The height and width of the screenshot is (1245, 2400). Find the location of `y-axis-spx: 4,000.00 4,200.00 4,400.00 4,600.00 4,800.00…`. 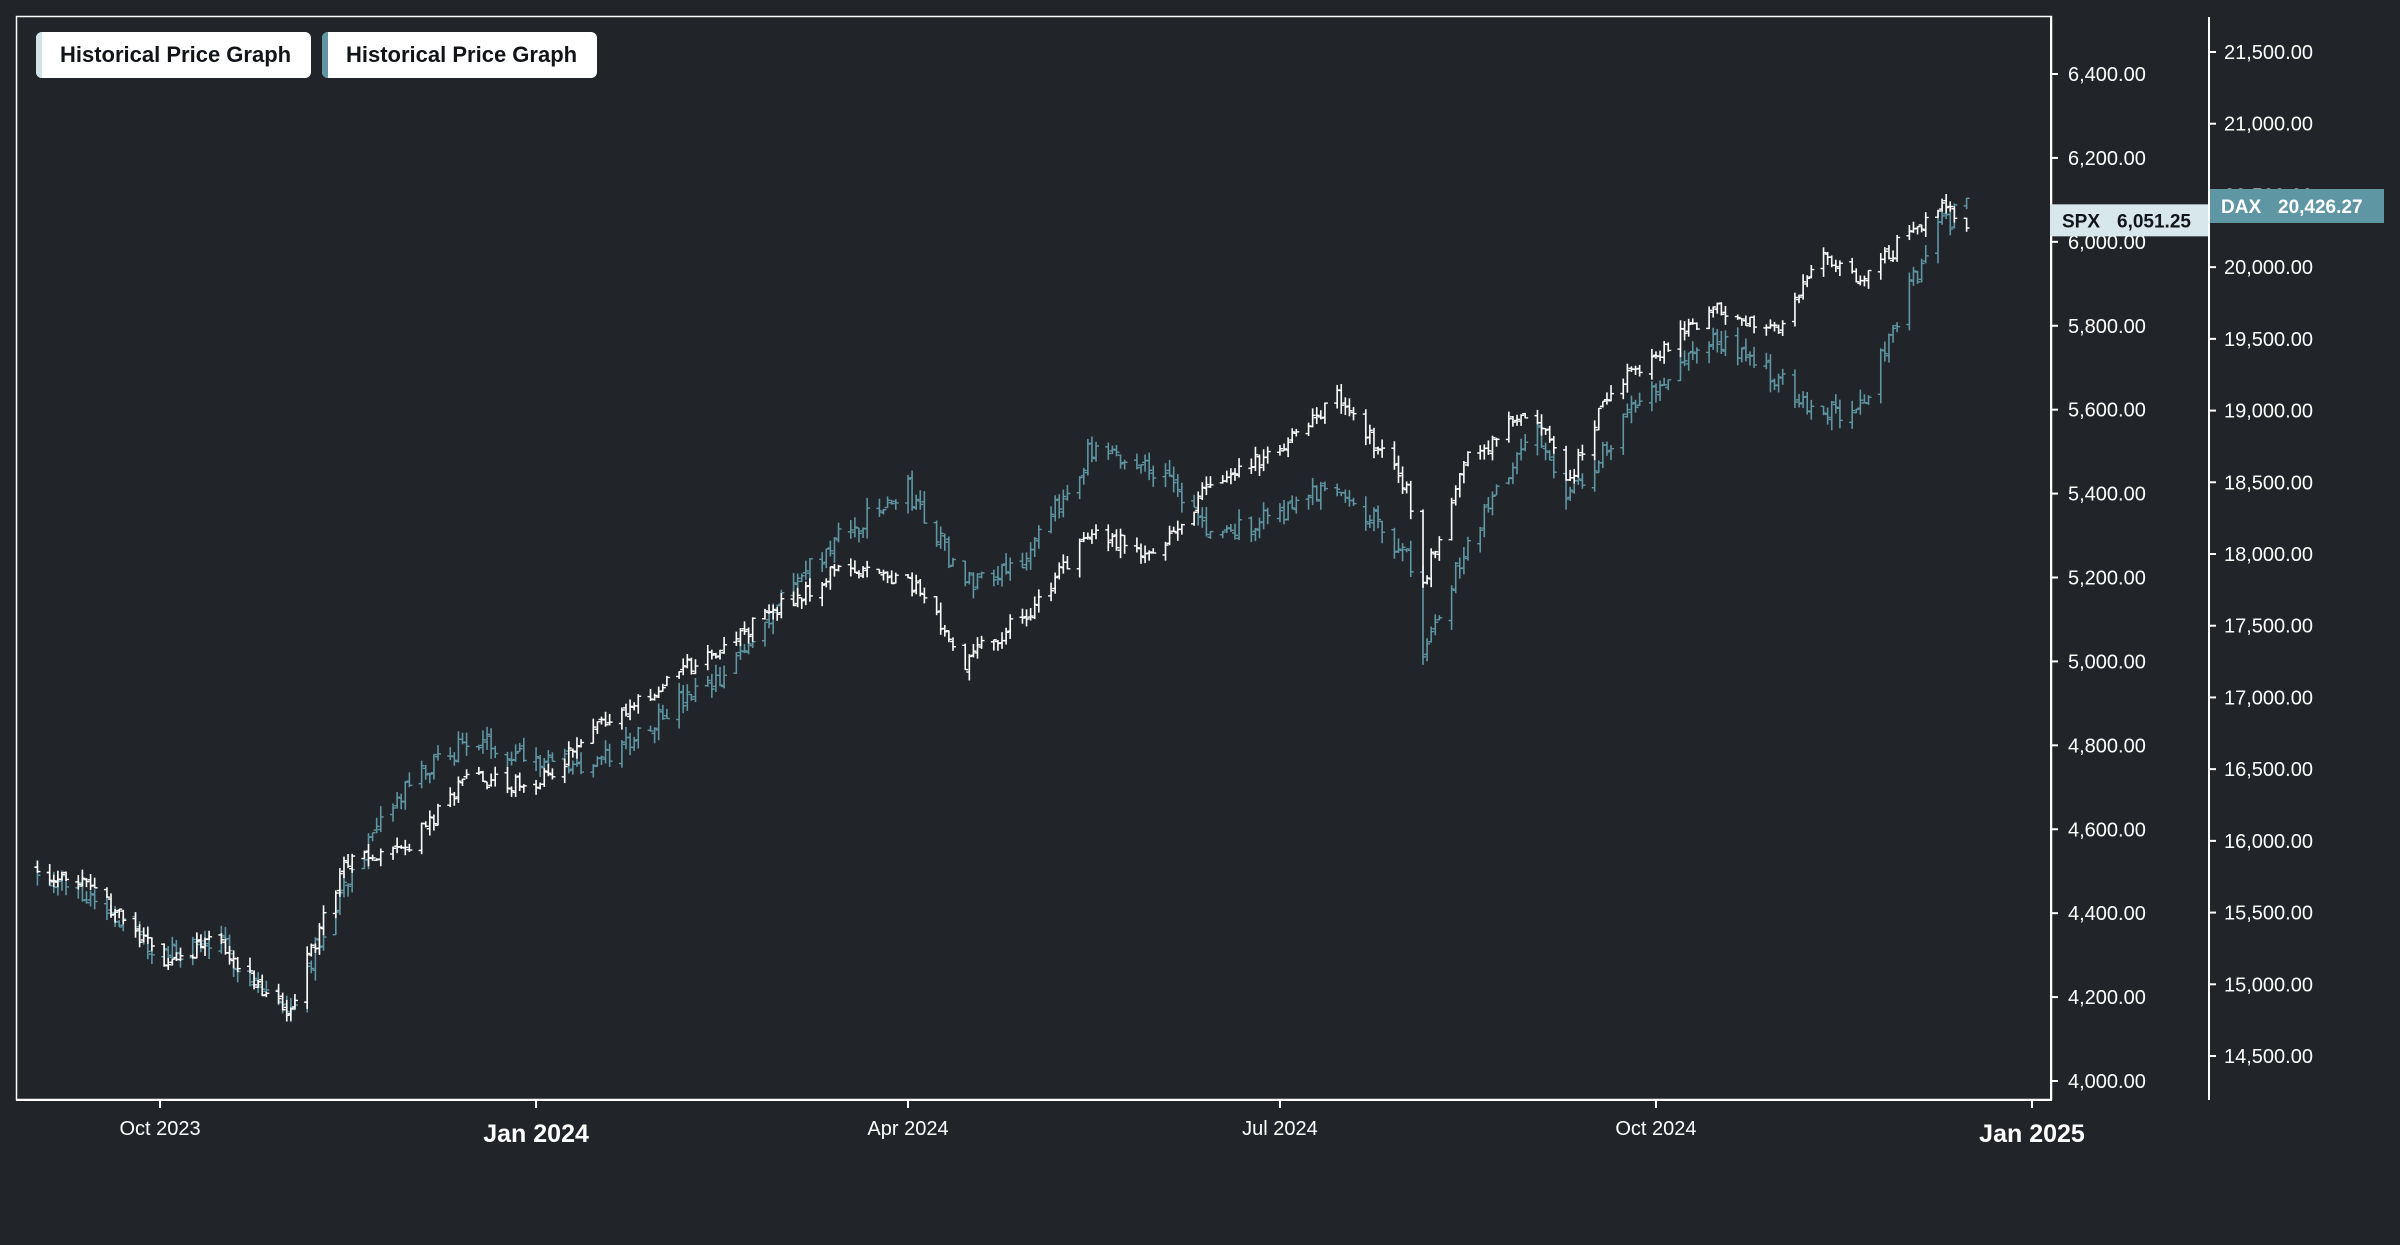

y-axis-spx: 4,000.00 4,200.00 4,400.00 4,600.00 4,800.00… is located at coordinates (2098, 558).